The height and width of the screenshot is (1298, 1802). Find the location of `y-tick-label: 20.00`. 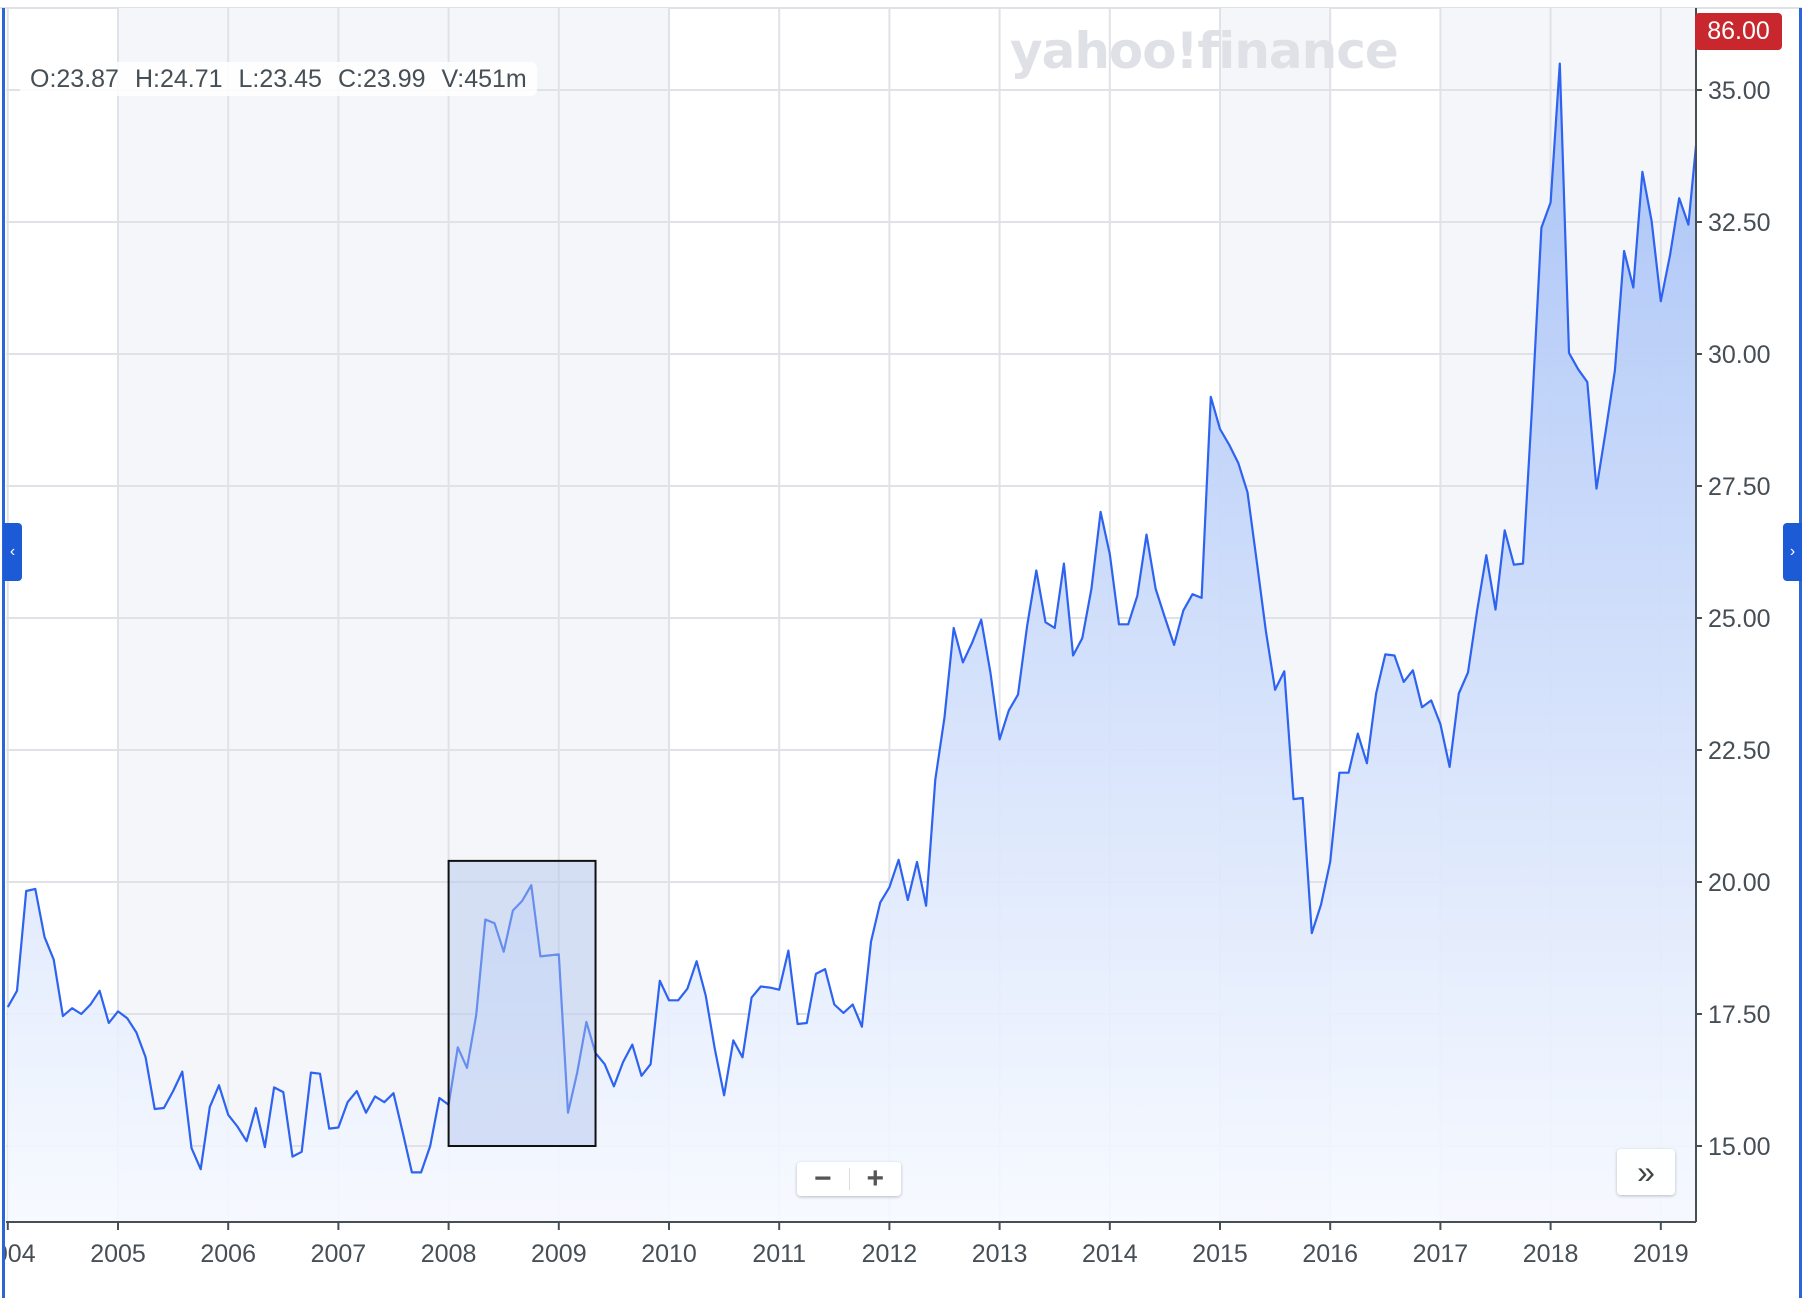

y-tick-label: 20.00 is located at coordinates (1739, 883).